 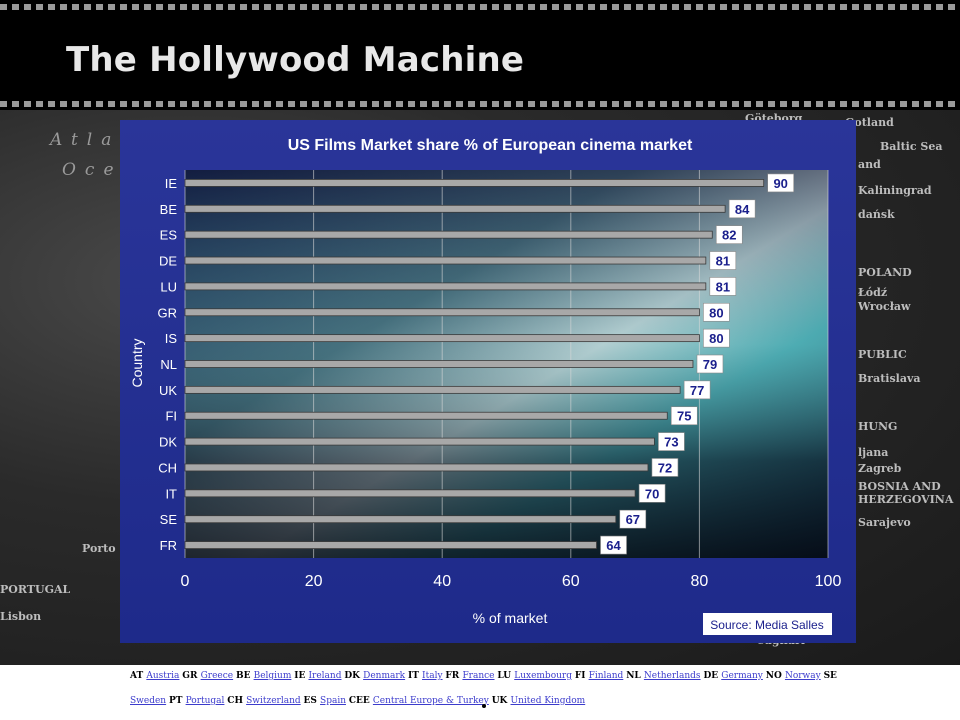 What do you see at coordinates (384, 676) in the screenshot?
I see `legend-link: Denmark` at bounding box center [384, 676].